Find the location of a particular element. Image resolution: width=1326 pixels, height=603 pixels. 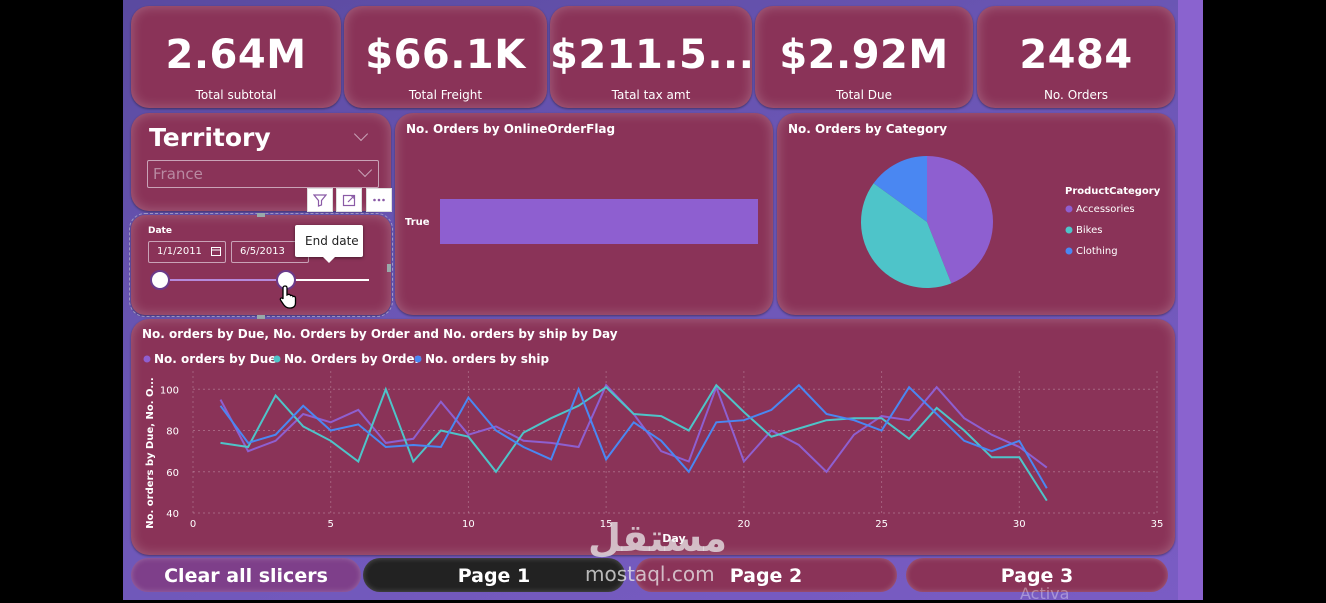

kpi-card-total-due: $2.92M Total Due is located at coordinates (864, 57).